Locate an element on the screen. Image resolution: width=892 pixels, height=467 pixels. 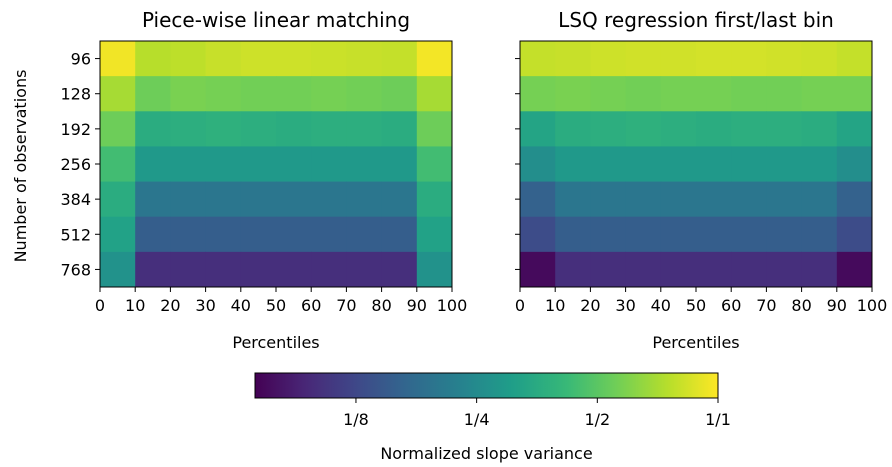
colorbar-tick-label: 1/2 is located at coordinates (597, 419).